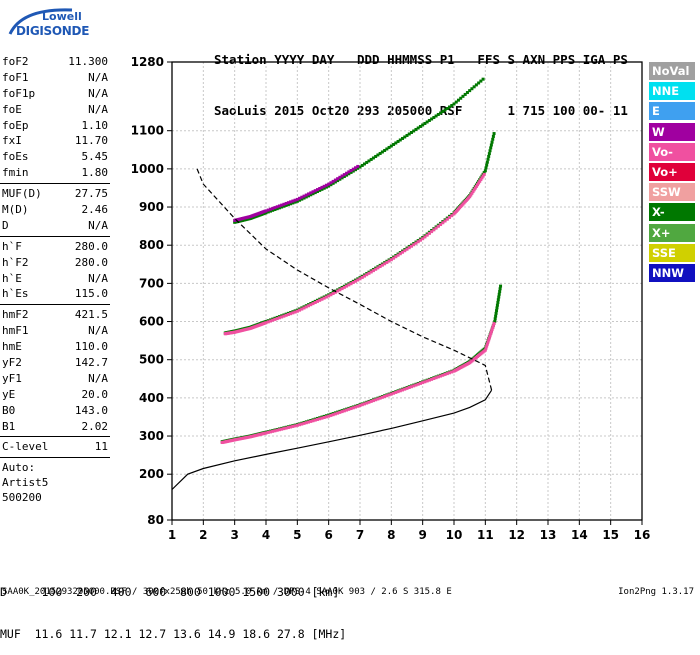 The height and width of the screenshot is (655, 700). I want to click on legend-item: NNE, so click(672, 91).